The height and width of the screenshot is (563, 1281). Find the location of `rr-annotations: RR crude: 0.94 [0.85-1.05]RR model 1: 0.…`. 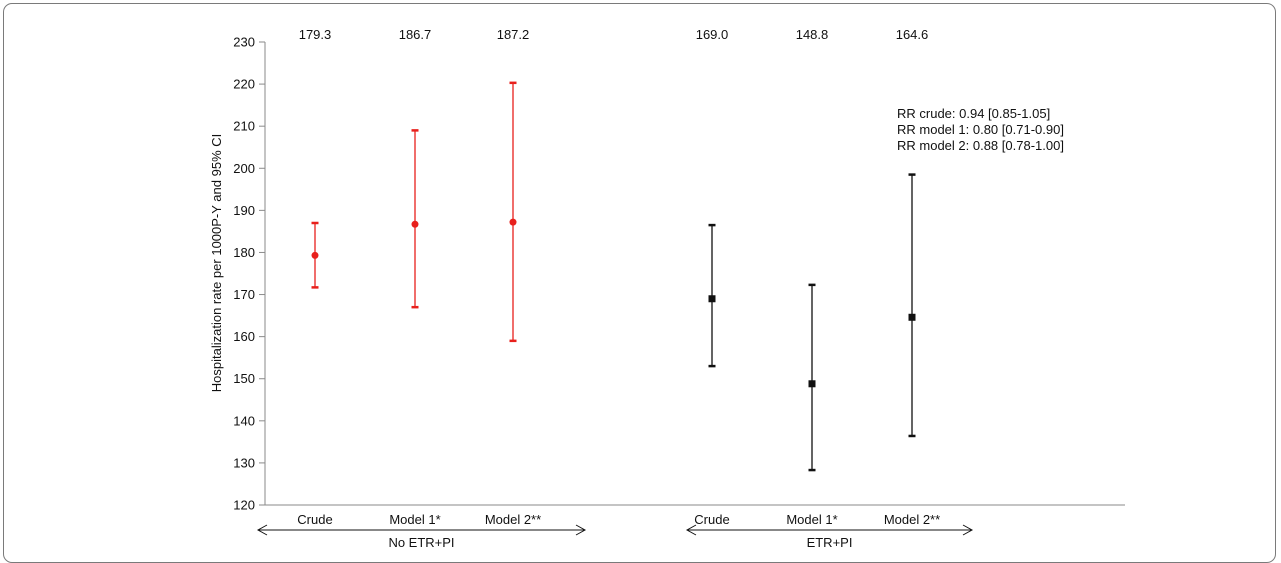

rr-annotations: RR crude: 0.94 [0.85-1.05]RR model 1: 0.… is located at coordinates (980, 129).